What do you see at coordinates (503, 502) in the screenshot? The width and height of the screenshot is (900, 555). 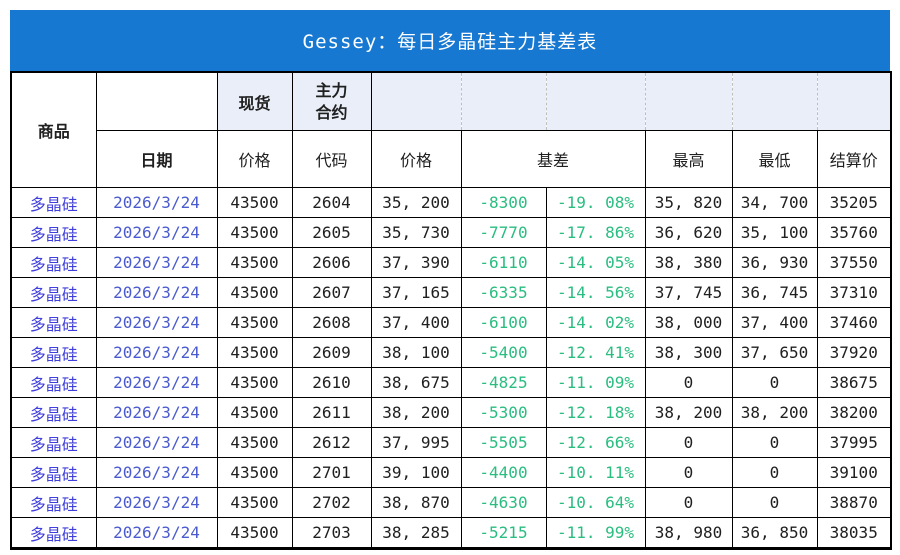 I see `cell-basis: -4630` at bounding box center [503, 502].